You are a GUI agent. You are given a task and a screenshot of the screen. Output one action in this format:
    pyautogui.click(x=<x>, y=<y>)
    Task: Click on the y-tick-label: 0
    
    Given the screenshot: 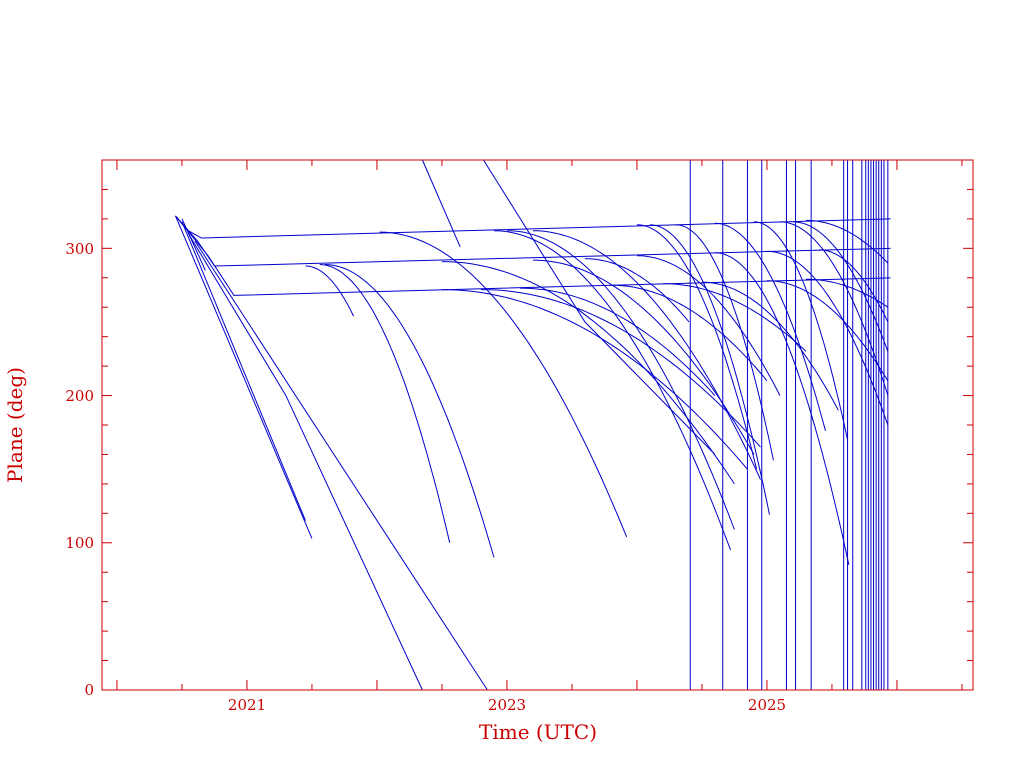 What is the action you would take?
    pyautogui.click(x=89, y=690)
    